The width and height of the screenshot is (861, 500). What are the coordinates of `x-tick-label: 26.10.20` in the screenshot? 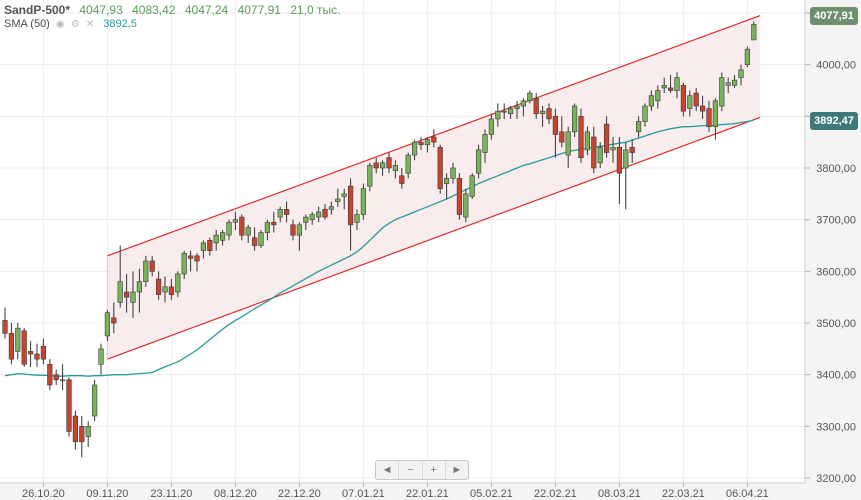 It's located at (43, 494).